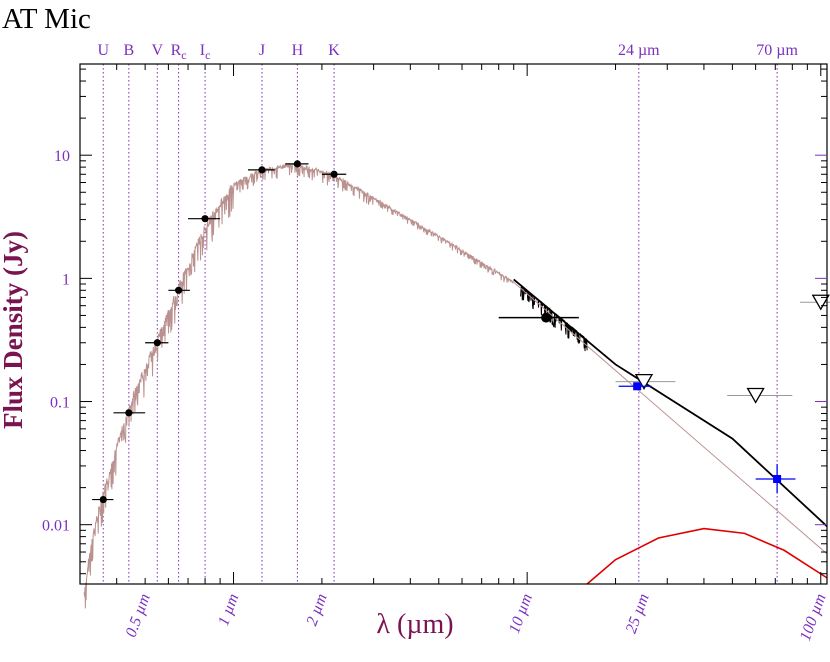 The height and width of the screenshot is (662, 830). What do you see at coordinates (670, 402) in the screenshot?
I see `model-total-line` at bounding box center [670, 402].